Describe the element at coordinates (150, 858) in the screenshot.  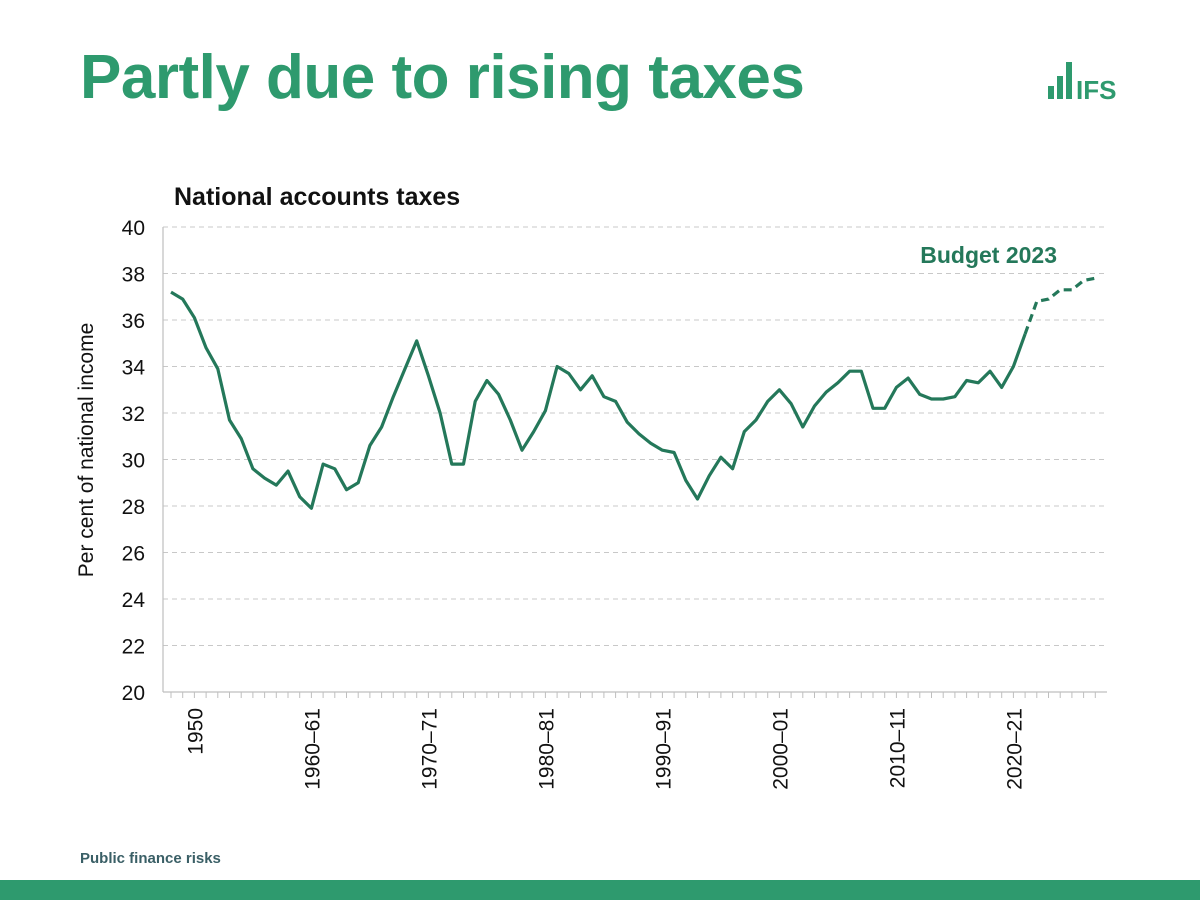
I see `footer-label: Public finance risks` at that location.